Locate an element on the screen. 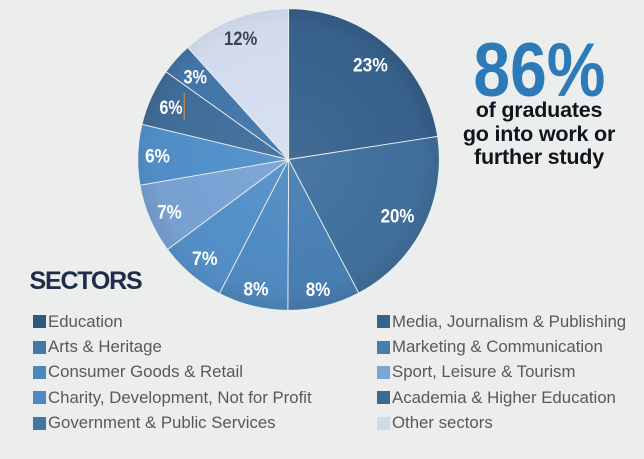  svg-text: 3% is located at coordinates (195, 78).